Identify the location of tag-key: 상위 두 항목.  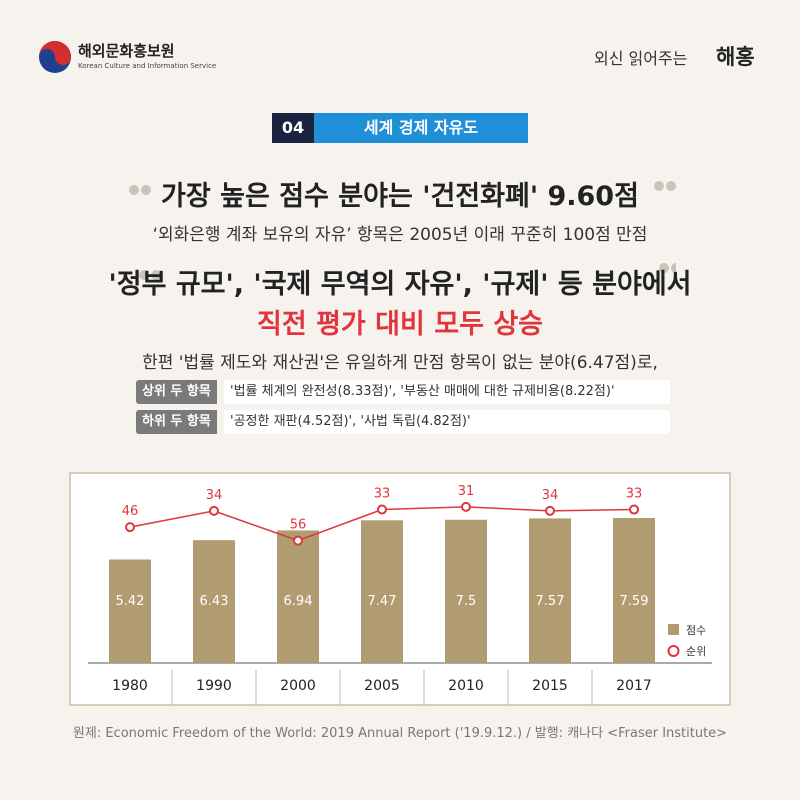
(176, 392).